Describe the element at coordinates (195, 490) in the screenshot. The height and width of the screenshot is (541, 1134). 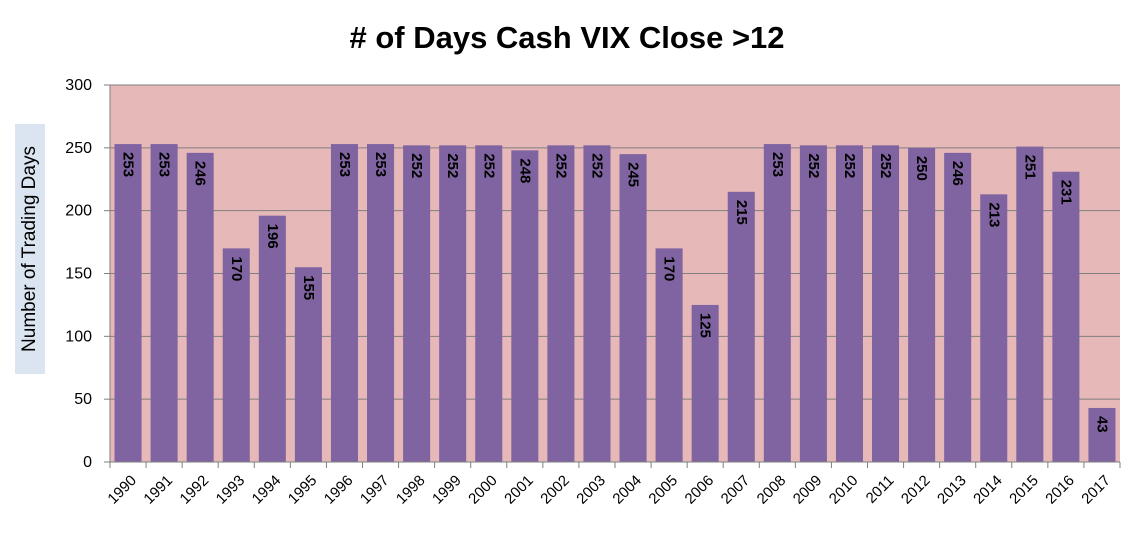
I see `x-tick-label: 1992` at that location.